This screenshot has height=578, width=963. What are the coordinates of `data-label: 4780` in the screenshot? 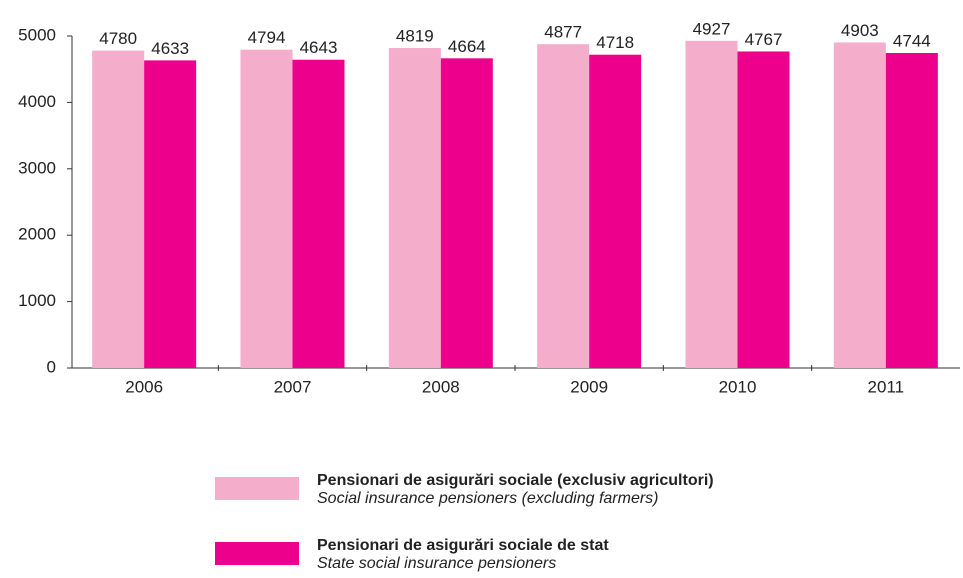 It's located at (118, 38).